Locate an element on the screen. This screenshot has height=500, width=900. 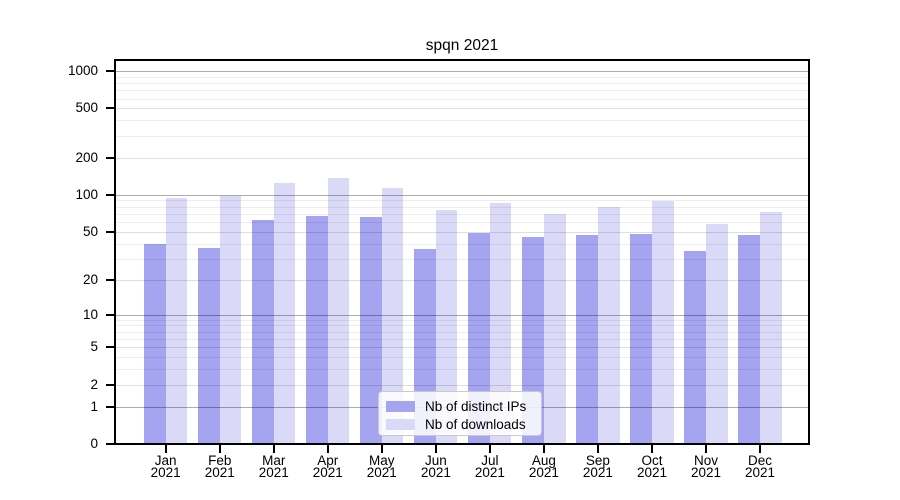
x-tick-label-month-apr: Apr is located at coordinates (328, 460).